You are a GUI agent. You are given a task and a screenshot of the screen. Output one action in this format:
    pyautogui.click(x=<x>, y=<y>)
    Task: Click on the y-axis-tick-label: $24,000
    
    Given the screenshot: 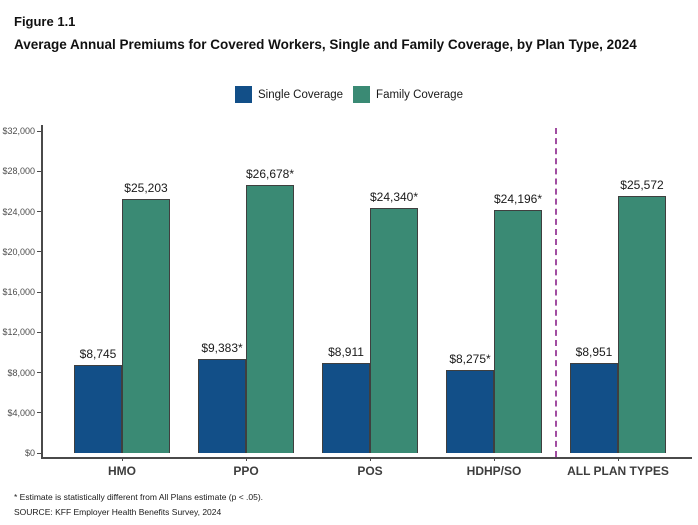 What is the action you would take?
    pyautogui.click(x=18, y=211)
    